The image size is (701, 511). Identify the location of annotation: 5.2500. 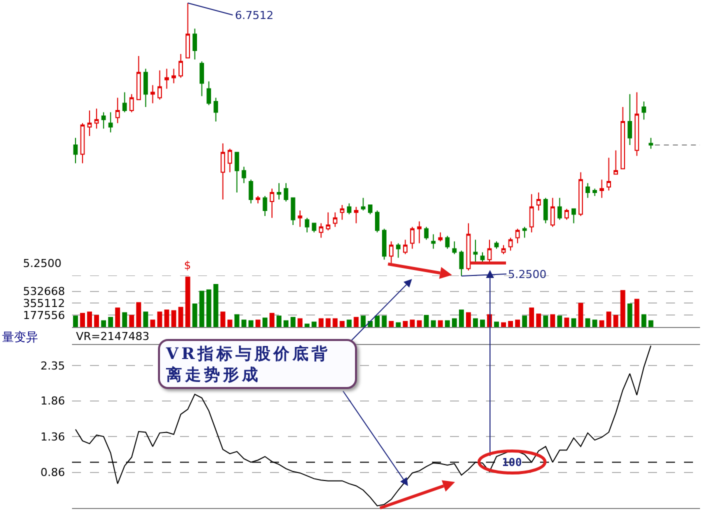
(527, 274).